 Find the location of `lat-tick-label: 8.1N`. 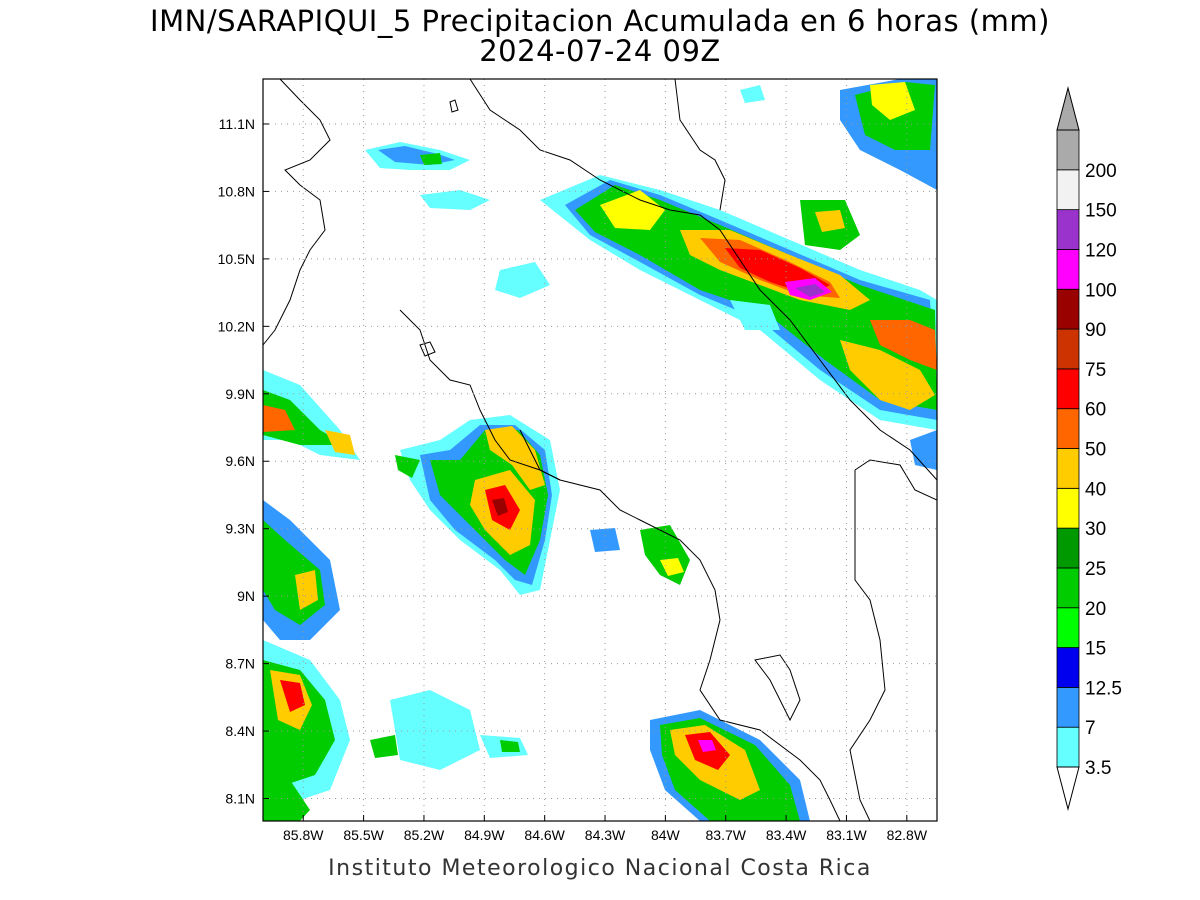

lat-tick-label: 8.1N is located at coordinates (240, 799).